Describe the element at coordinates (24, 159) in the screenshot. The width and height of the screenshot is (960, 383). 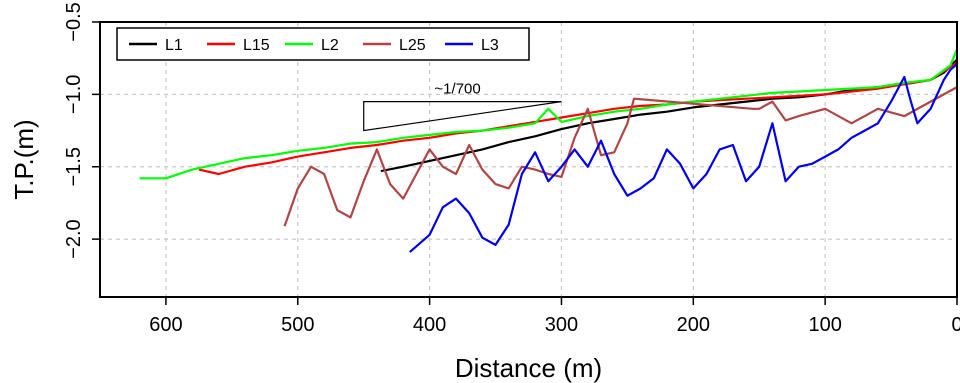
I see `y-axis-title: T.P.(m)` at that location.